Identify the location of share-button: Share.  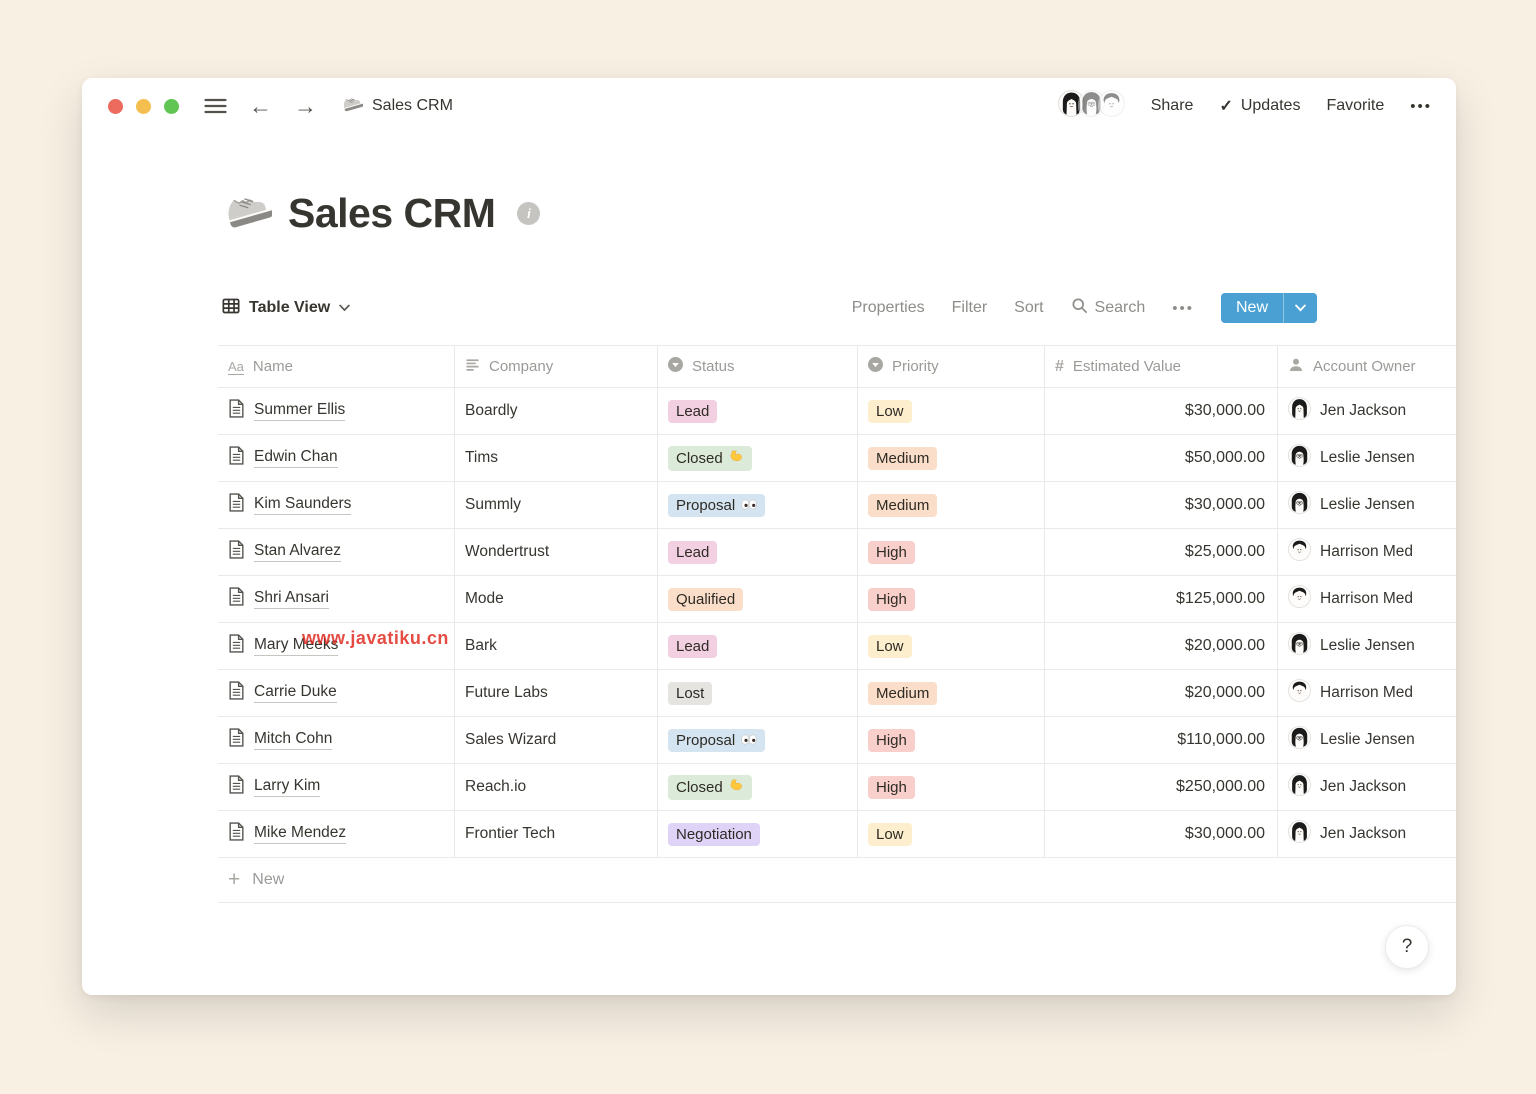
(1172, 105).